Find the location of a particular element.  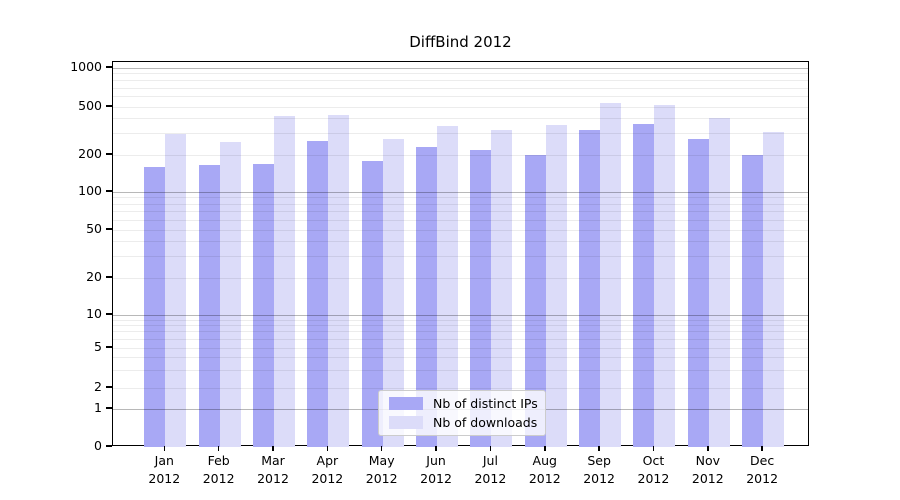

x-tick-label-nov-2012: Nov 2012 is located at coordinates (707, 469).